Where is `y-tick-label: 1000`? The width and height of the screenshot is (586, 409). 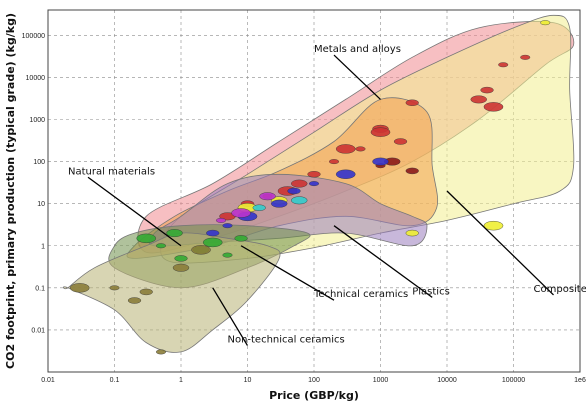 y-tick-label: 1000 is located at coordinates (37, 120).